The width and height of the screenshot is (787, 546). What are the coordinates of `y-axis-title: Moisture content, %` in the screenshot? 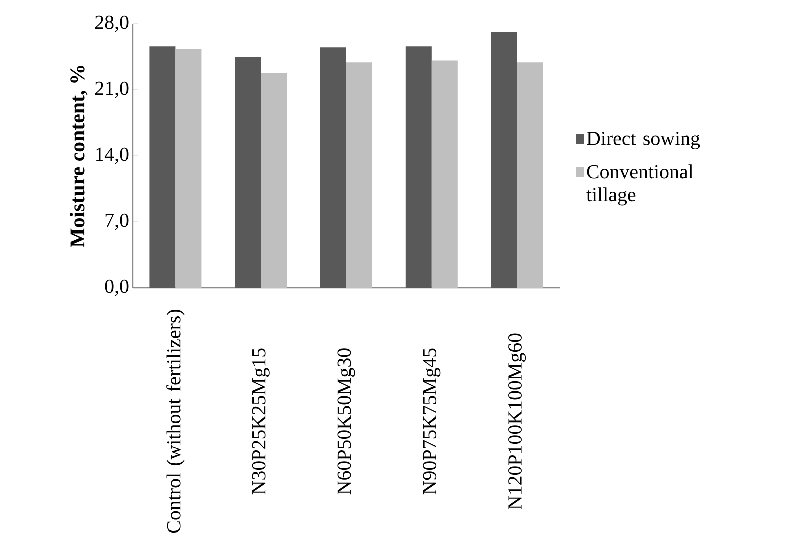 It's located at (79, 157).